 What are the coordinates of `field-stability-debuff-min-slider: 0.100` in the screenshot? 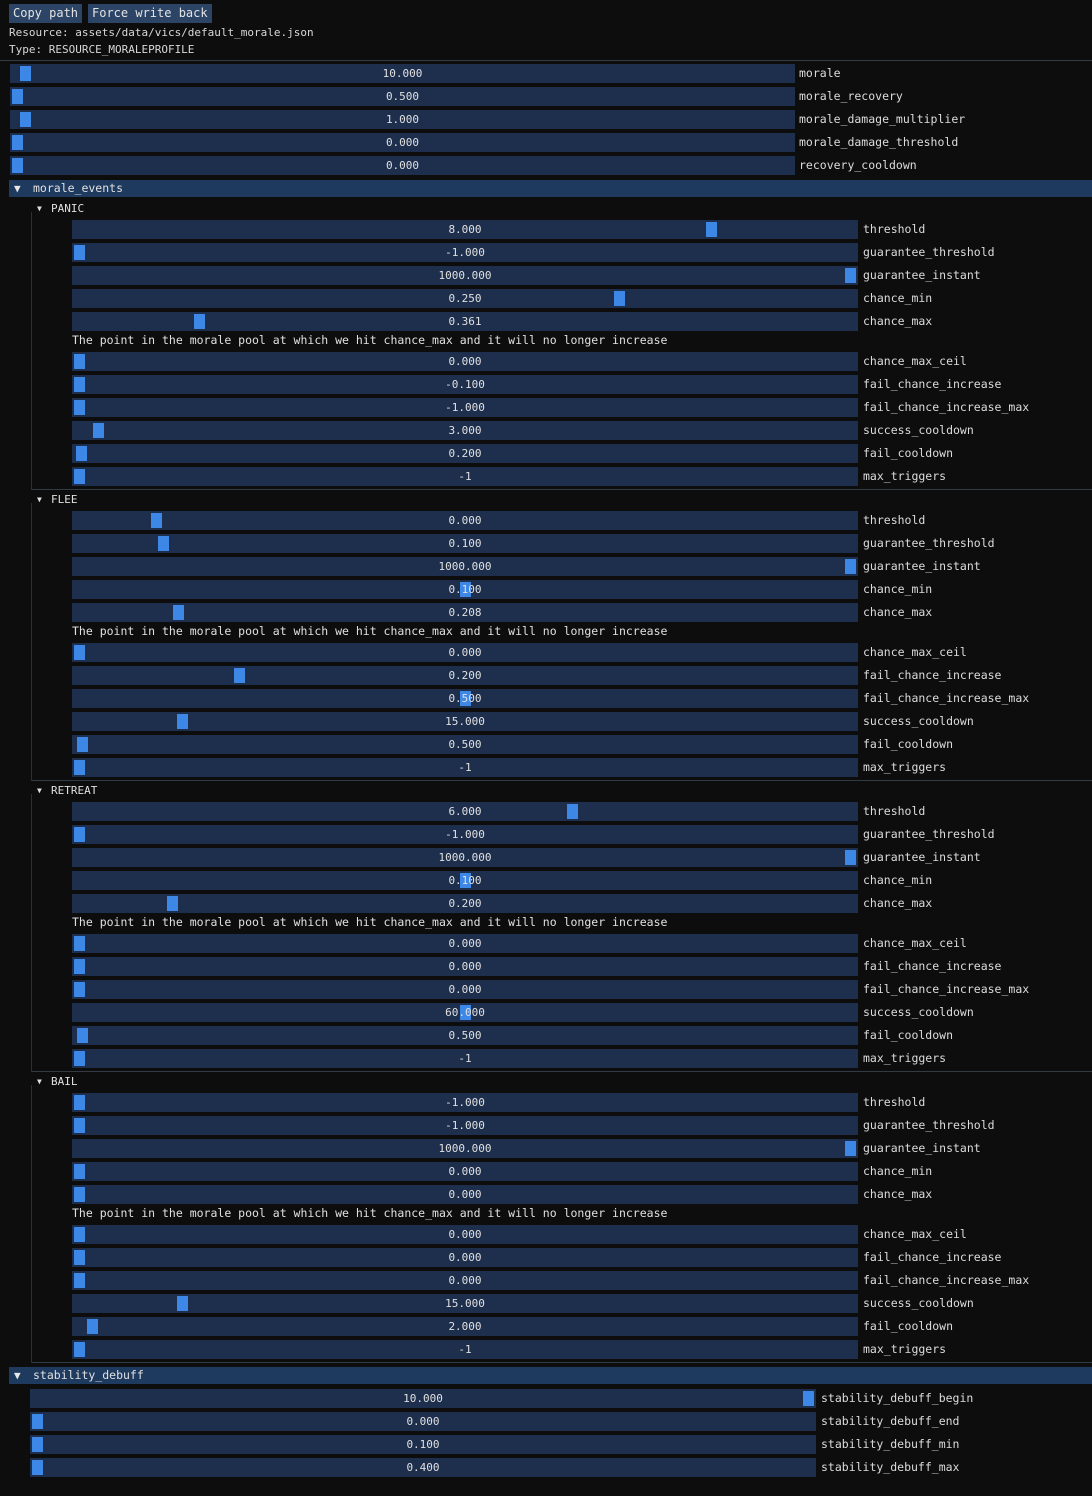 It's located at (423, 1444).